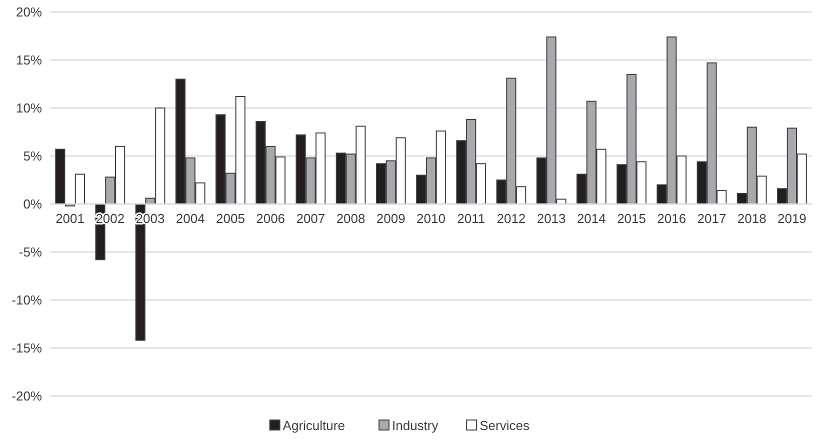  Describe the element at coordinates (27, 396) in the screenshot. I see `y-tick-label: -20%` at that location.